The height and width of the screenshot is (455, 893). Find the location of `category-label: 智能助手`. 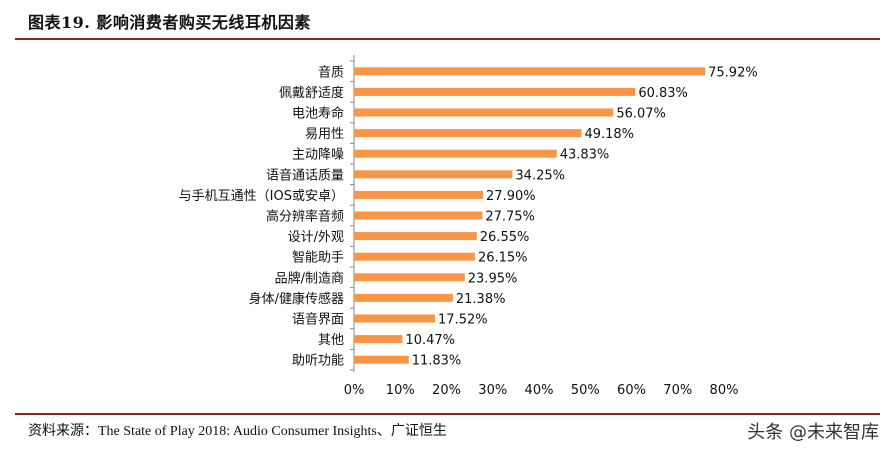

category-label: 智能助手 is located at coordinates (318, 258).